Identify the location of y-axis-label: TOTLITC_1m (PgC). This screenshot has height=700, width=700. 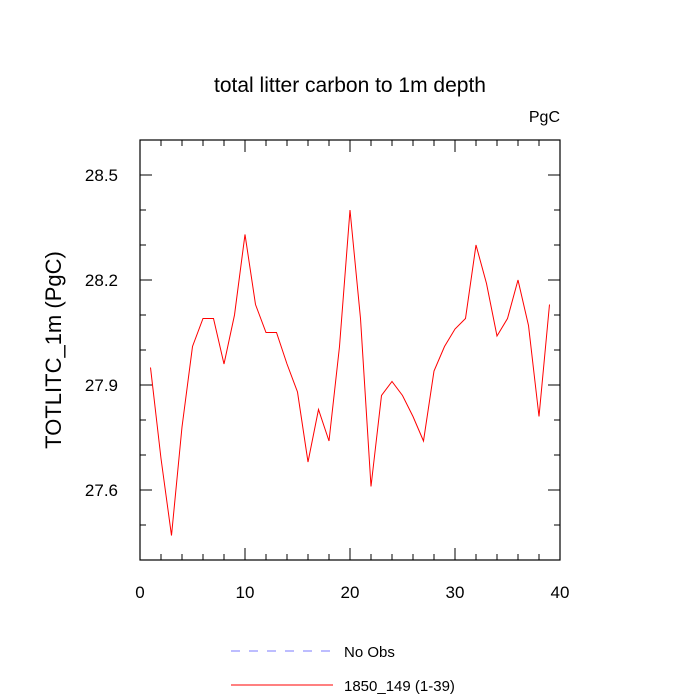
(53, 350).